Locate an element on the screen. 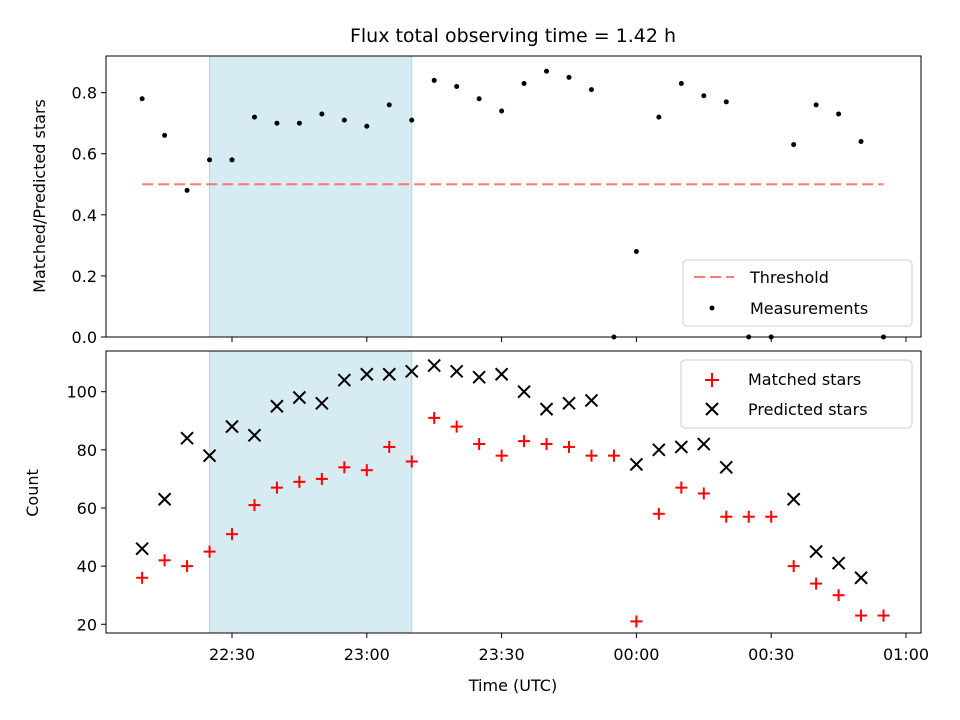  legend-matched-swatch is located at coordinates (712, 380).